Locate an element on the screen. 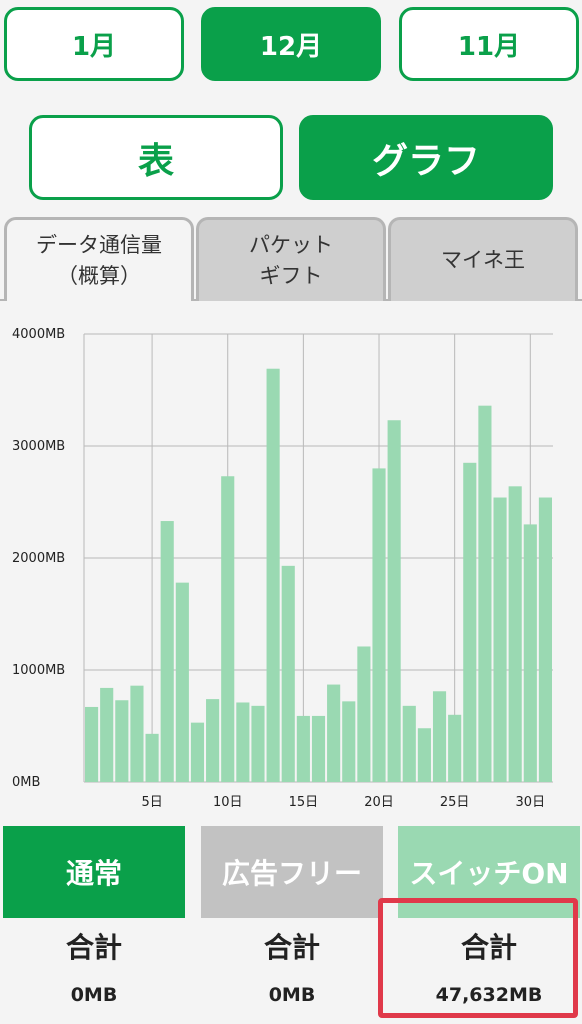  tab-packet-gift-label: パケット ギフト is located at coordinates (291, 260).